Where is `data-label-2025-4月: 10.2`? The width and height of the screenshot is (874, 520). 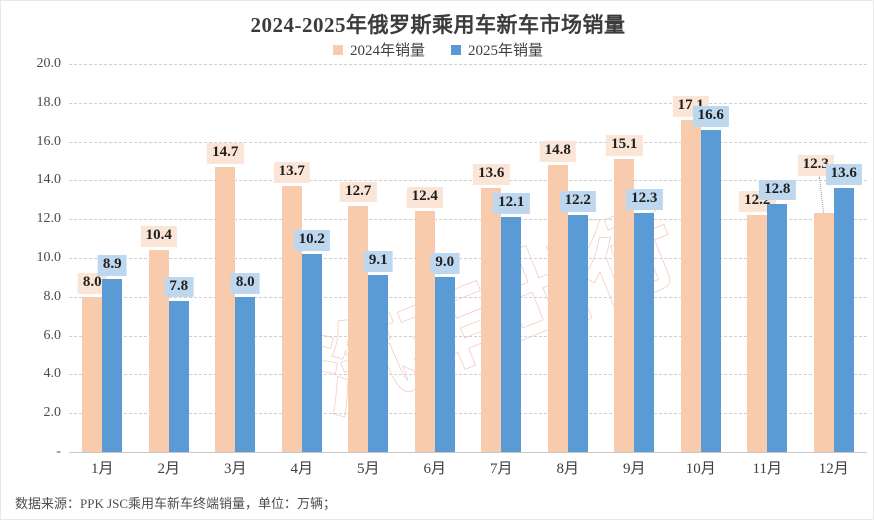
data-label-2025-4月: 10.2 is located at coordinates (311, 240).